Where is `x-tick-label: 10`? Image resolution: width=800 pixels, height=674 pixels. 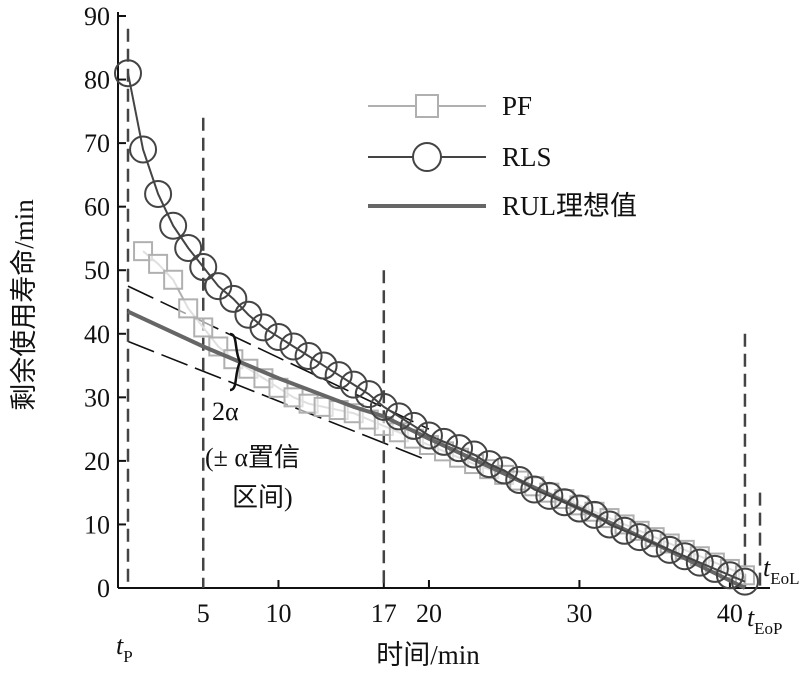
x-tick-label: 10 is located at coordinates (278, 613).